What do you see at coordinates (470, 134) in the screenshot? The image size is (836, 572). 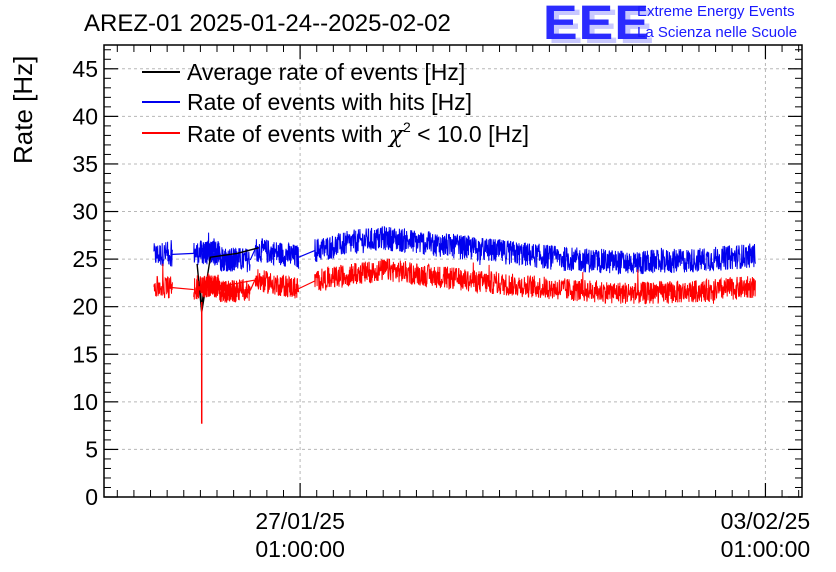 I see `legend-chi2-suffix: < 10.0 [Hz]` at bounding box center [470, 134].